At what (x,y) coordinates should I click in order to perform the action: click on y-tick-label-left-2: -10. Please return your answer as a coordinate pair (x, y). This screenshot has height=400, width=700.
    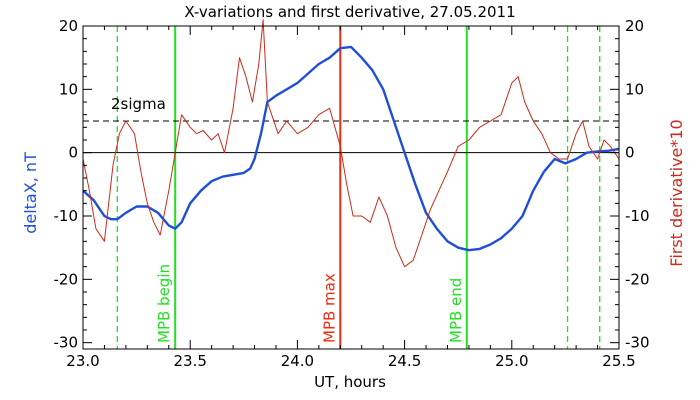
    Looking at the image, I should click on (66, 216).